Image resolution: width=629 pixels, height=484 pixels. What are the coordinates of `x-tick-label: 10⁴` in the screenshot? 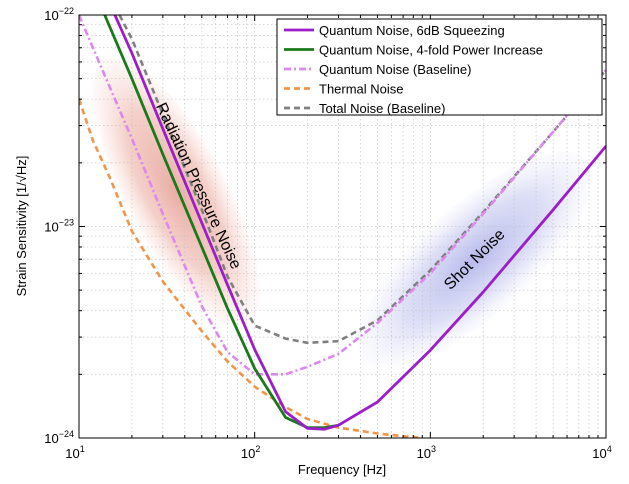 It's located at (601, 452).